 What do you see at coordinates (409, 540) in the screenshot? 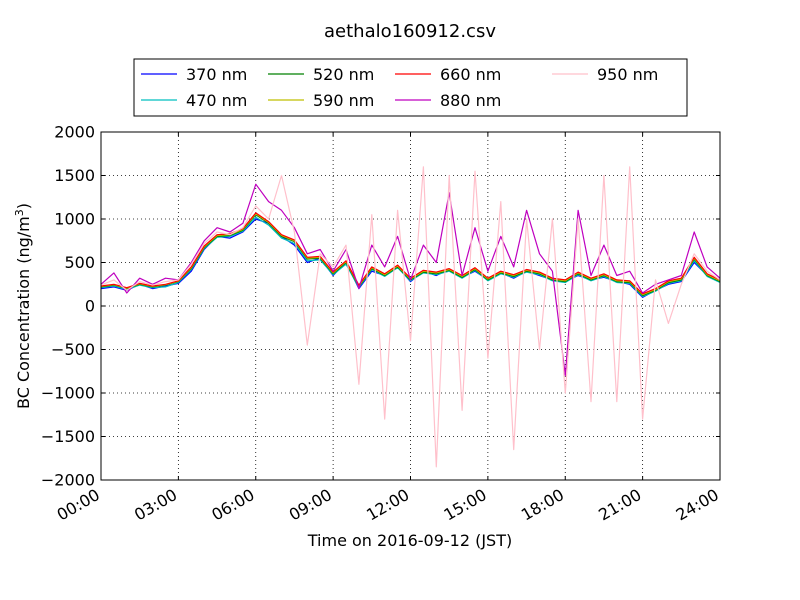
I see `x-axis-label: Time on 2016-09-12 (JST)` at bounding box center [409, 540].